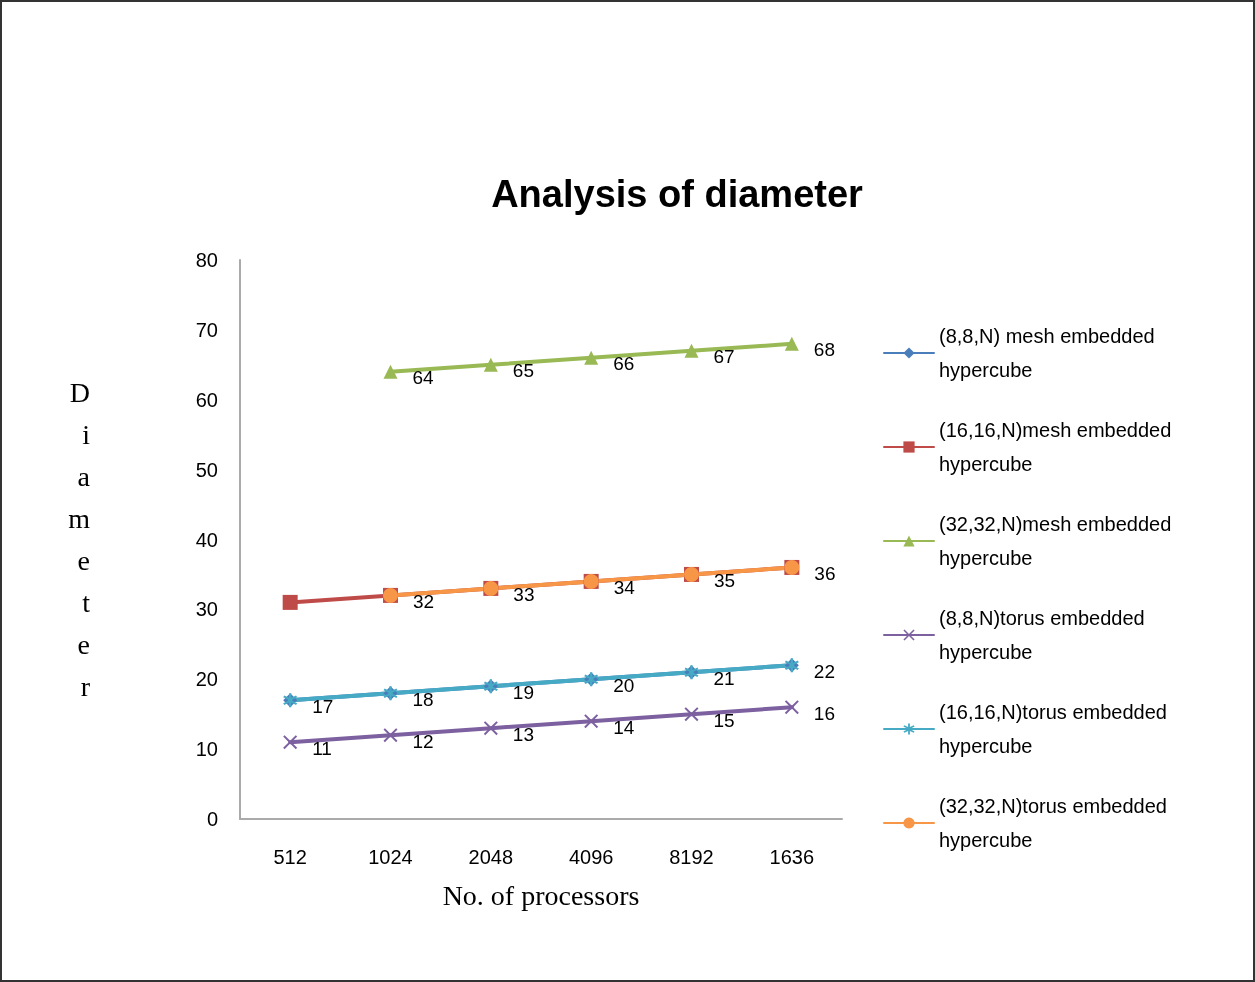 Image resolution: width=1255 pixels, height=982 pixels. I want to click on data-label: 68, so click(824, 350).